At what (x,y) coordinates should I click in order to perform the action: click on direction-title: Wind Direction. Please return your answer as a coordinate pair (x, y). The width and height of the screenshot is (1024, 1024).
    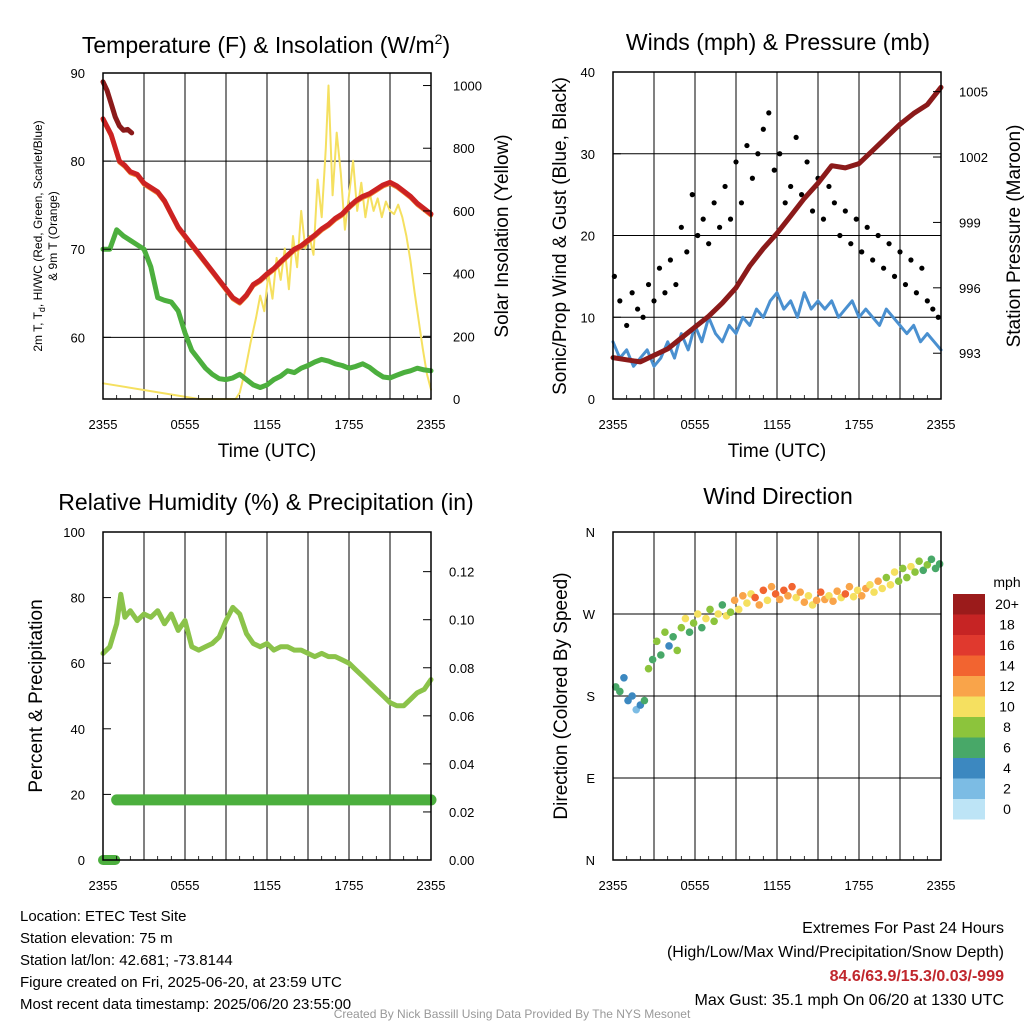
    Looking at the image, I should click on (778, 496).